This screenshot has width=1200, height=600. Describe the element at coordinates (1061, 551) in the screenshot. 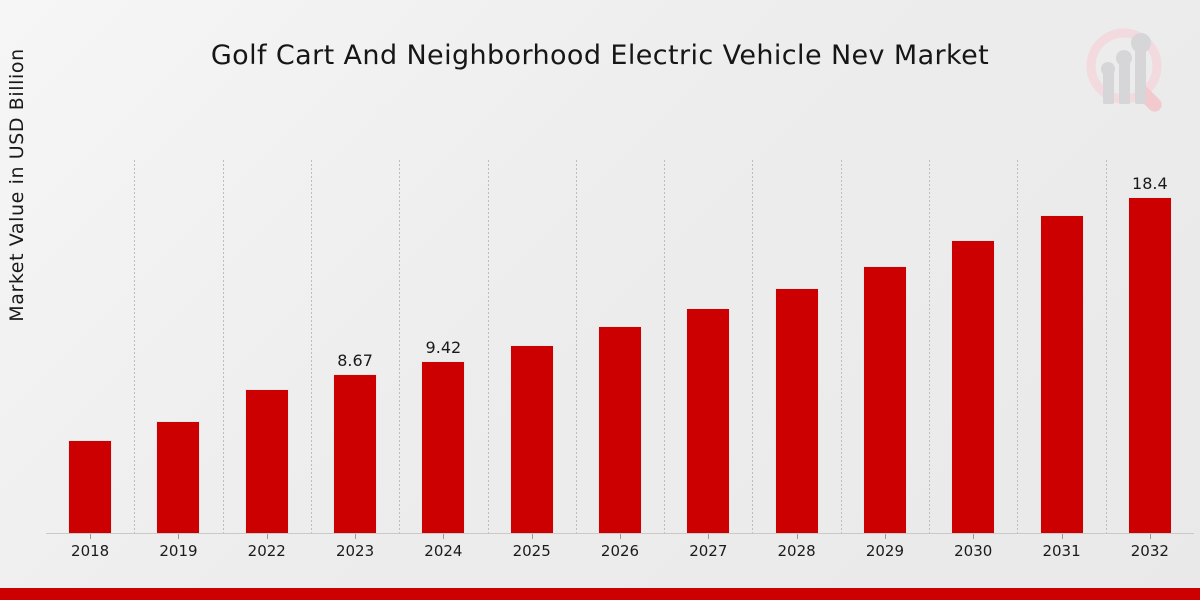

I see `x-tick-label-2031: 2031` at that location.